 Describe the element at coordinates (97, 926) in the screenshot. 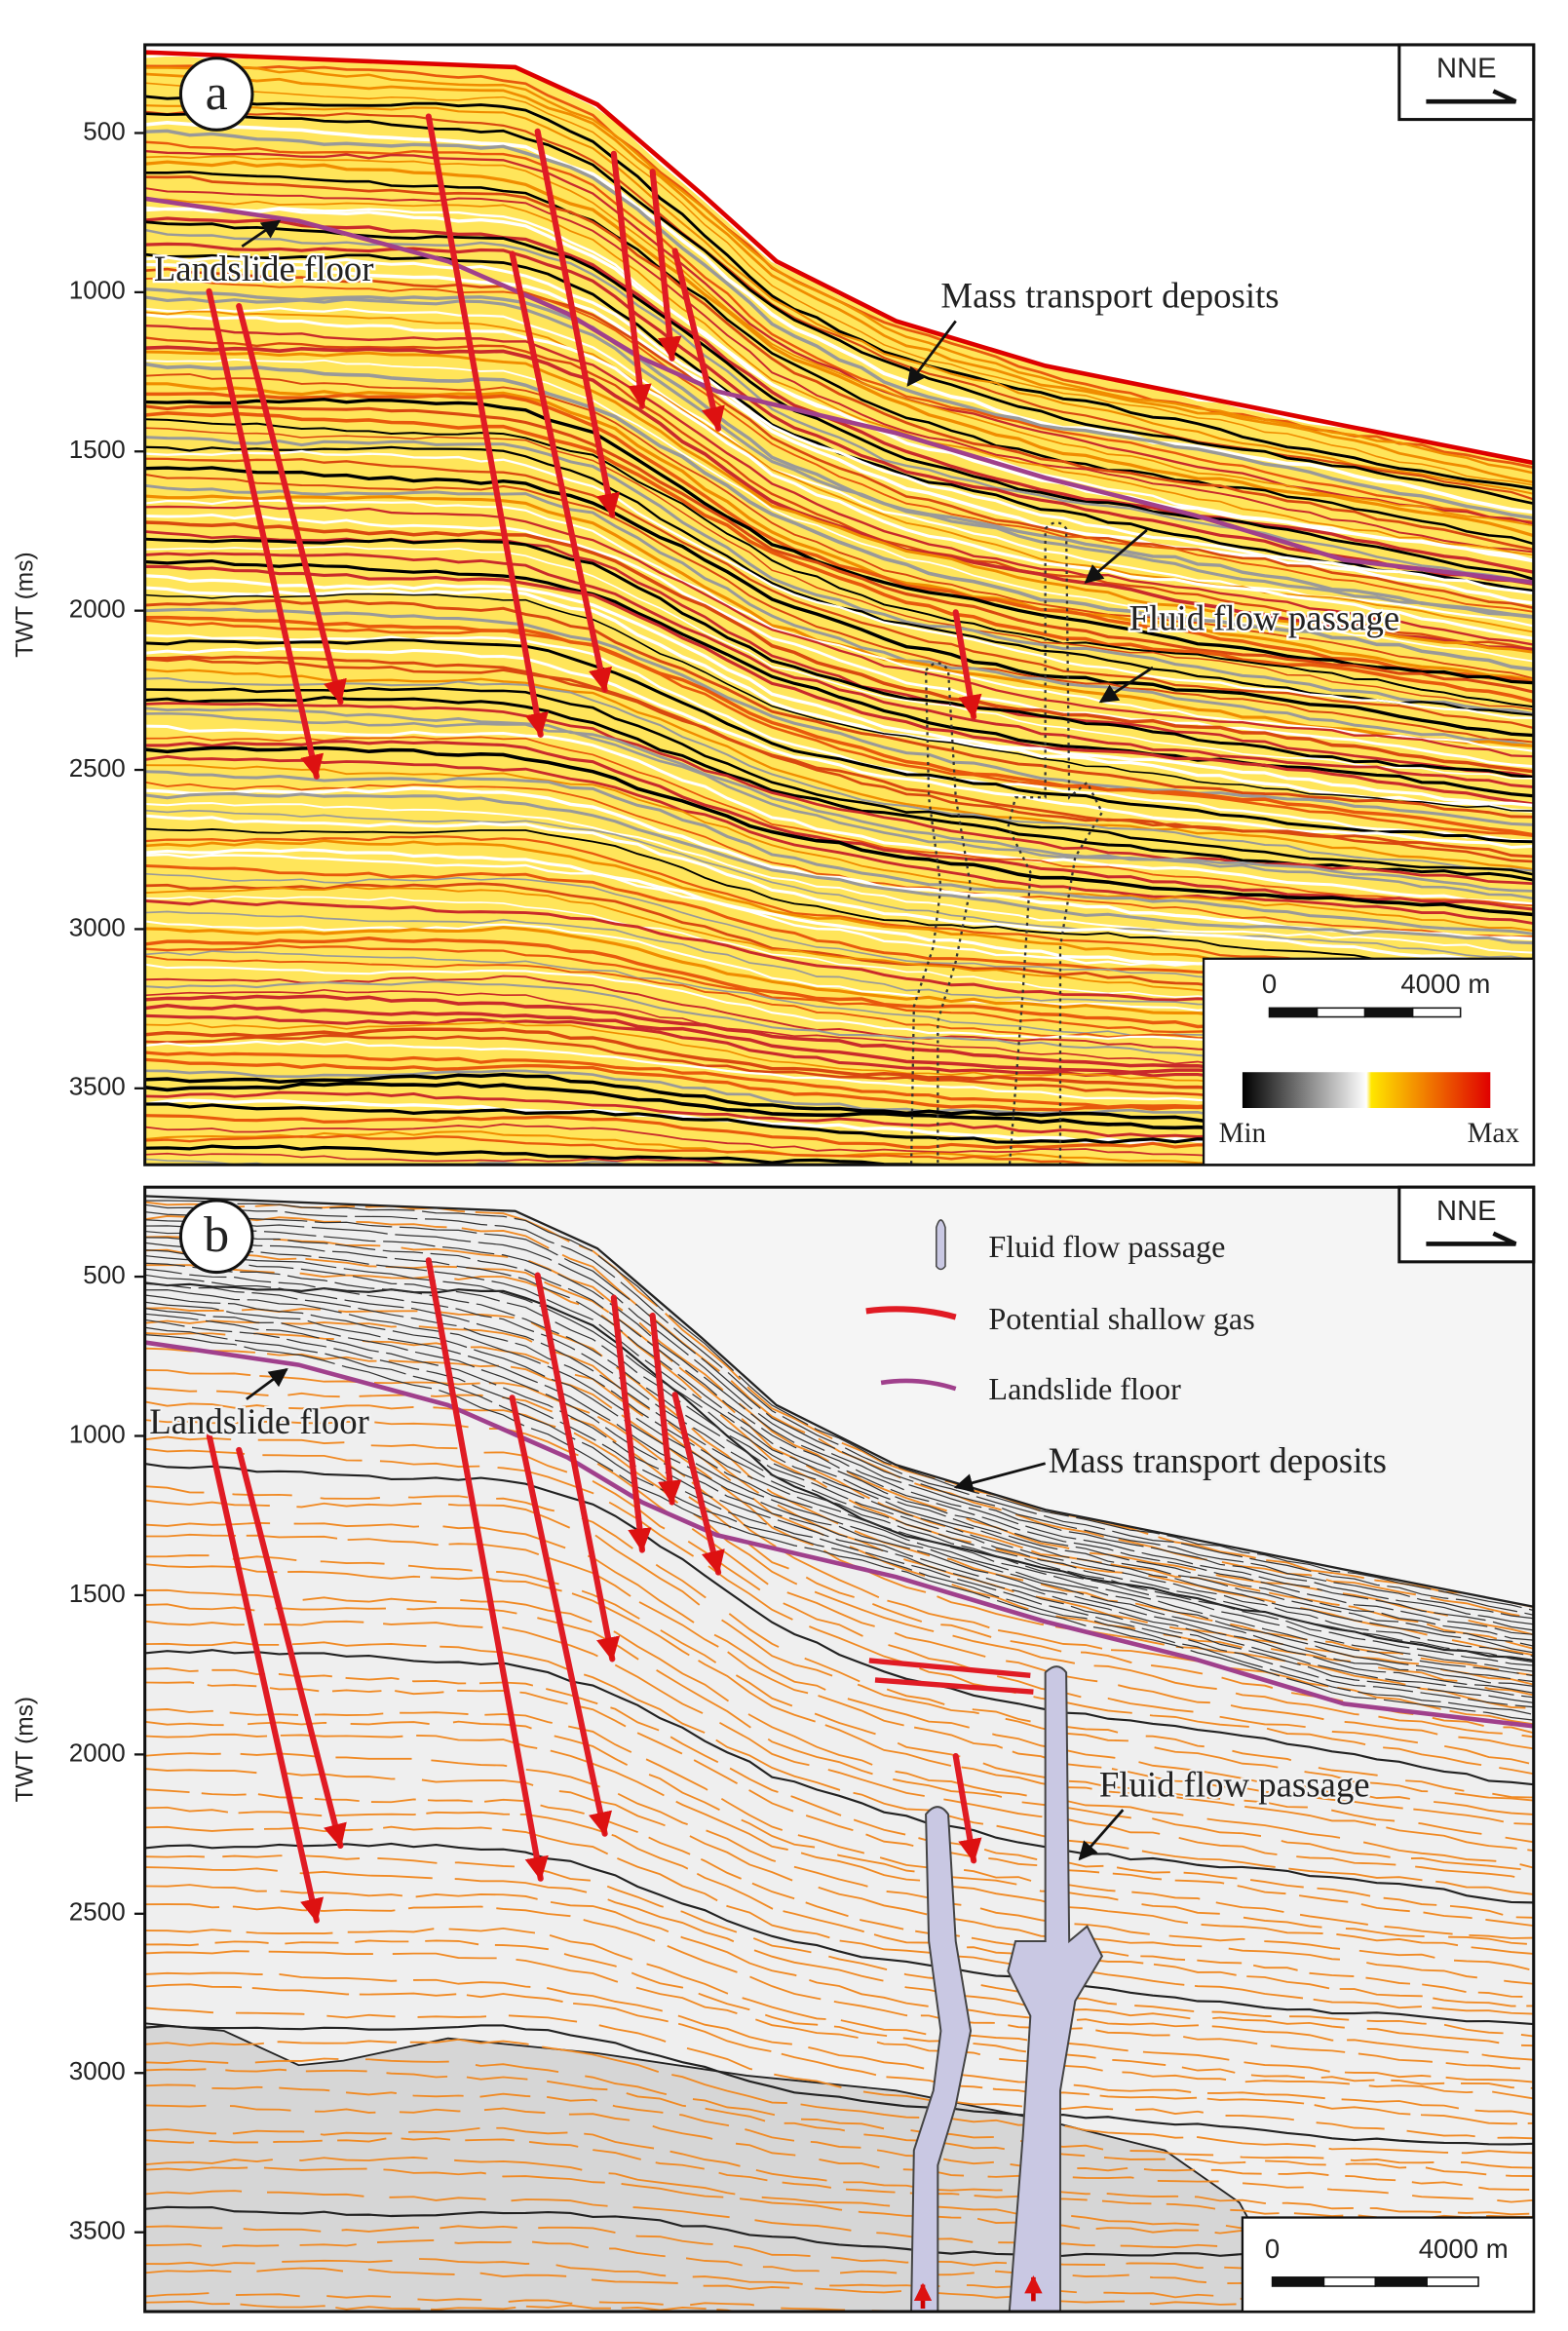

I see `y-tick-label: 3000` at that location.